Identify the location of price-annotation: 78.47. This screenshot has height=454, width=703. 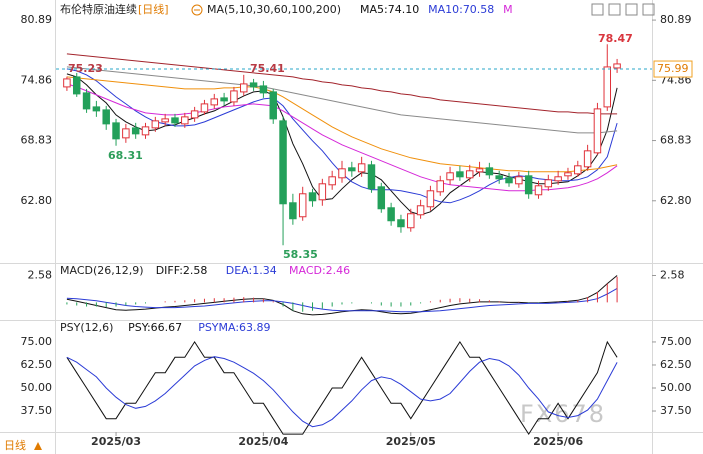
(615, 38).